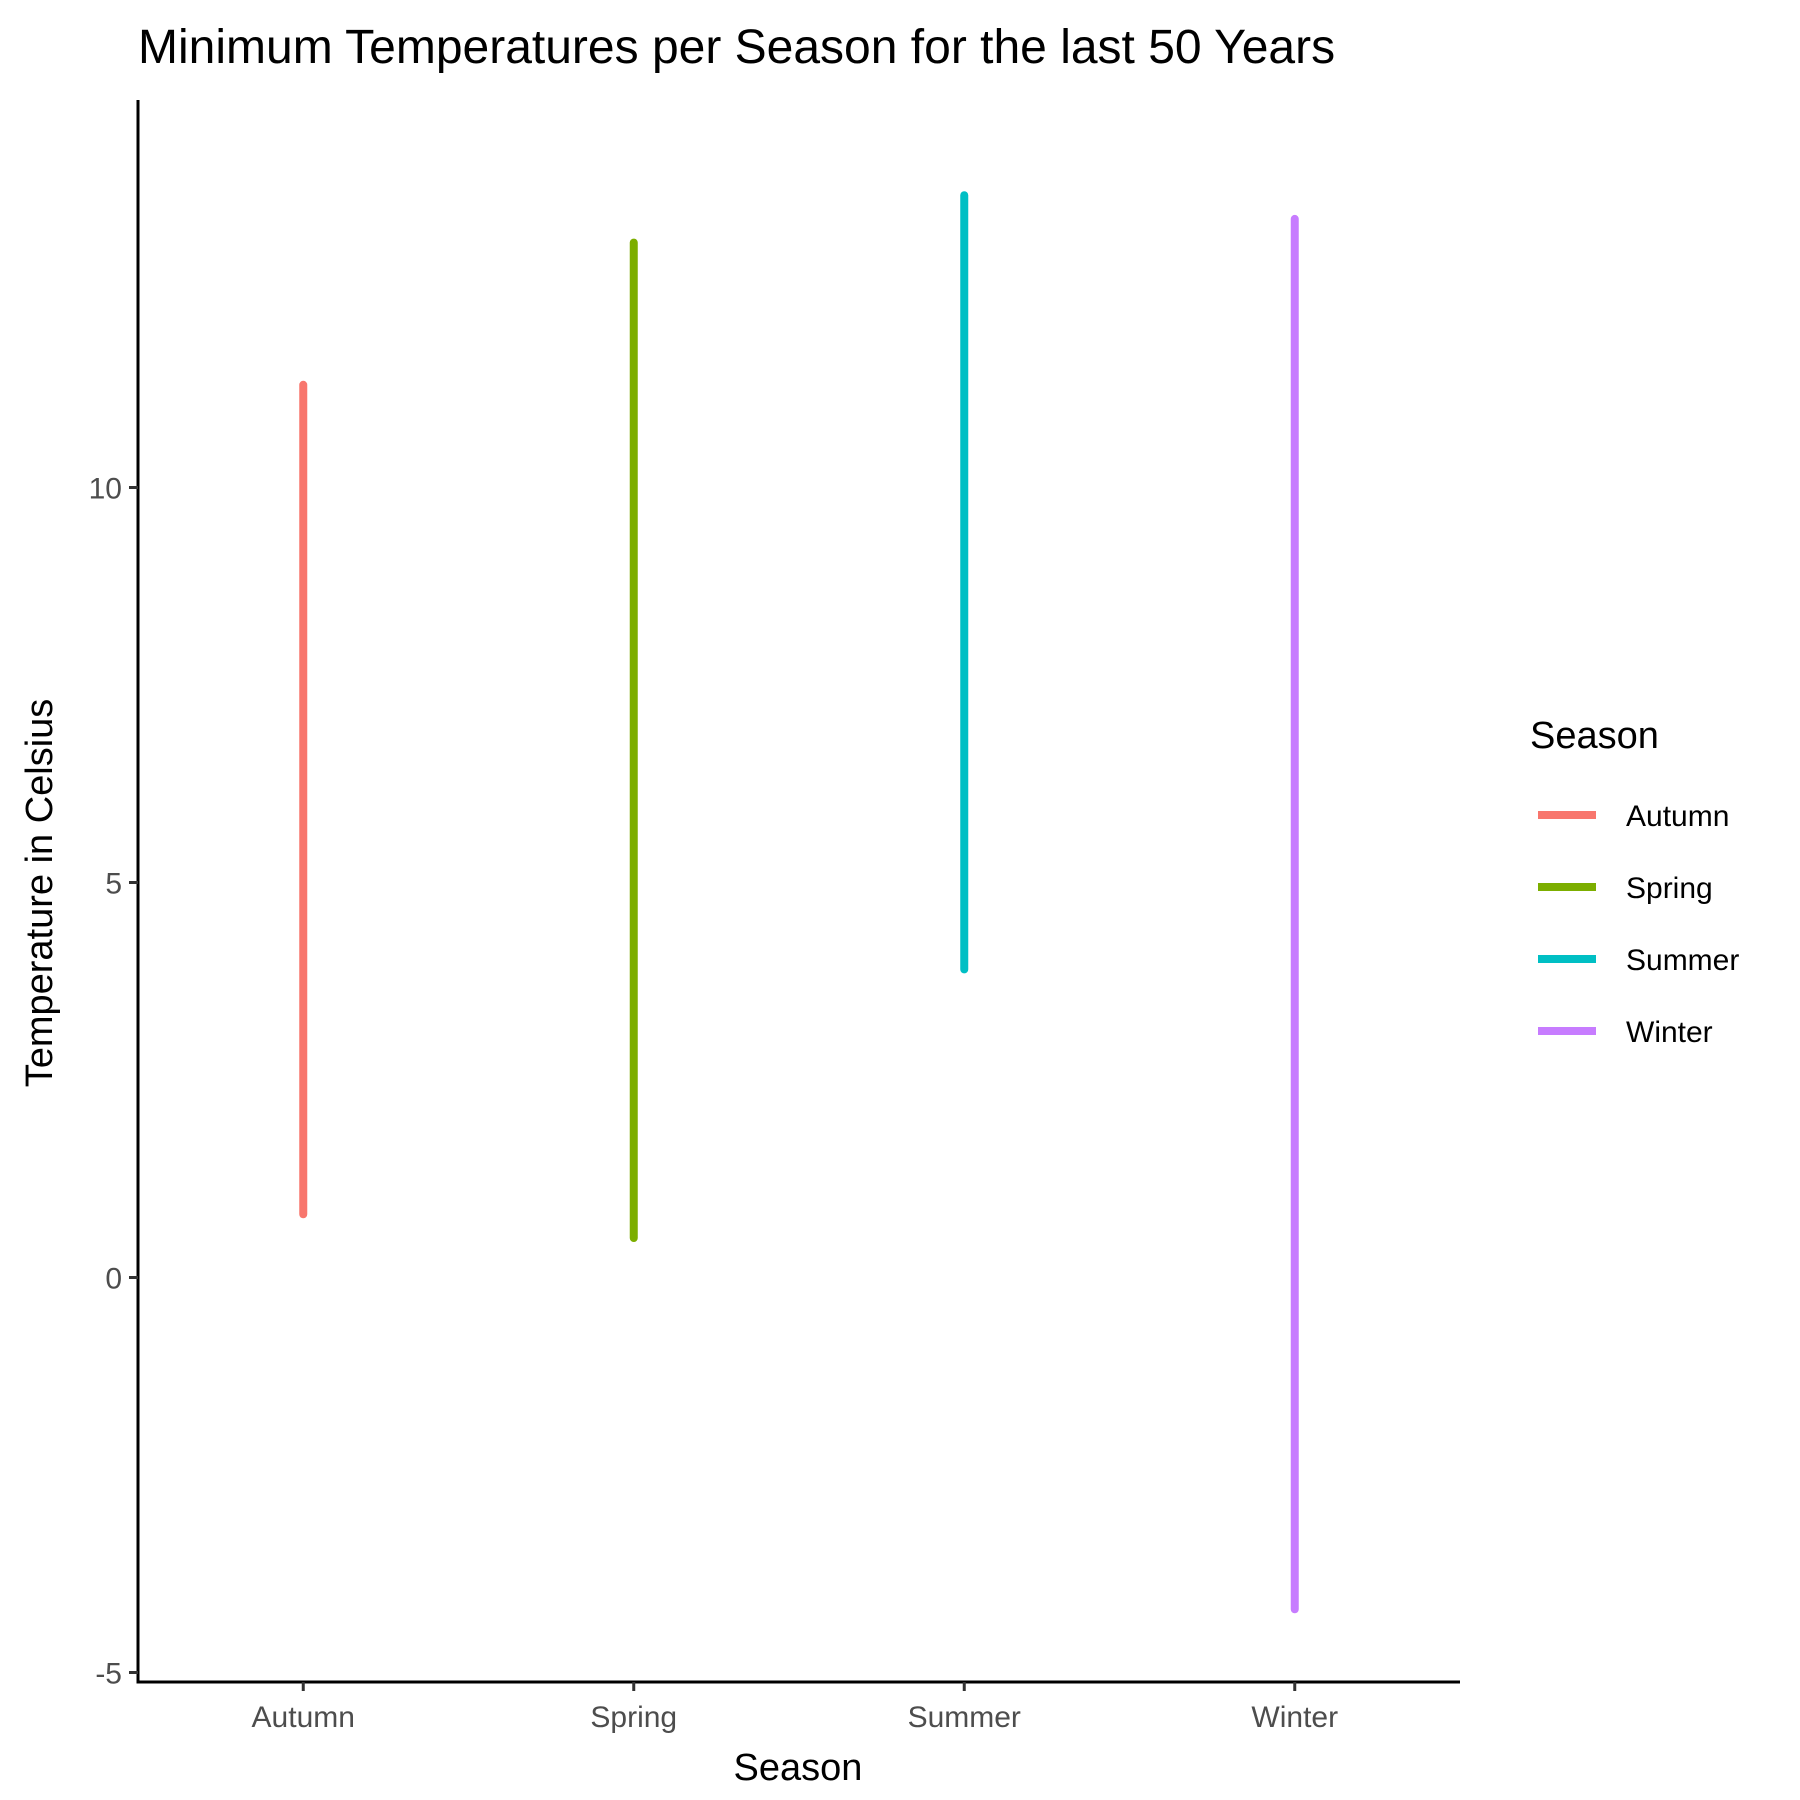 The width and height of the screenshot is (1800, 1800). What do you see at coordinates (798, 1768) in the screenshot?
I see `x-axis-title: Season` at bounding box center [798, 1768].